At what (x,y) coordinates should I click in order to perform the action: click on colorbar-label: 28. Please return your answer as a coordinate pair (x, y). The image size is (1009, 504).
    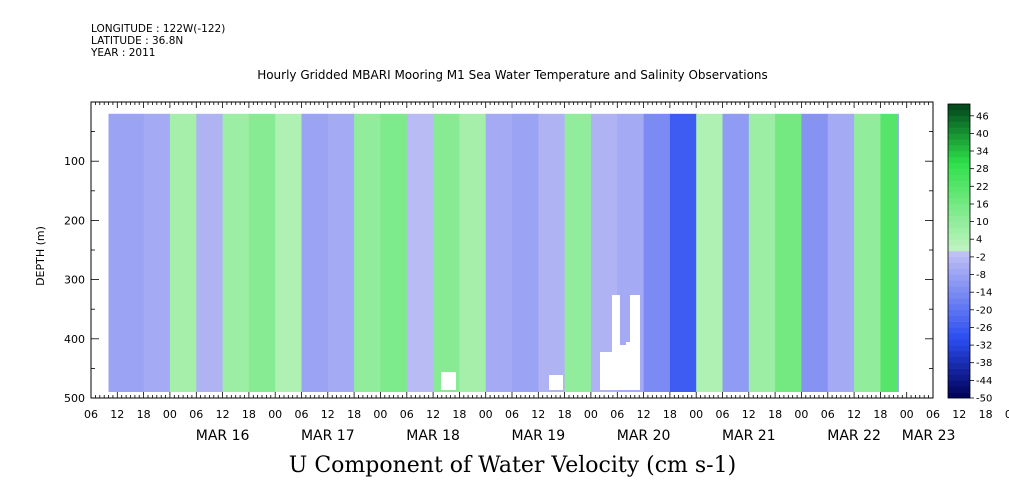
    Looking at the image, I should click on (982, 169).